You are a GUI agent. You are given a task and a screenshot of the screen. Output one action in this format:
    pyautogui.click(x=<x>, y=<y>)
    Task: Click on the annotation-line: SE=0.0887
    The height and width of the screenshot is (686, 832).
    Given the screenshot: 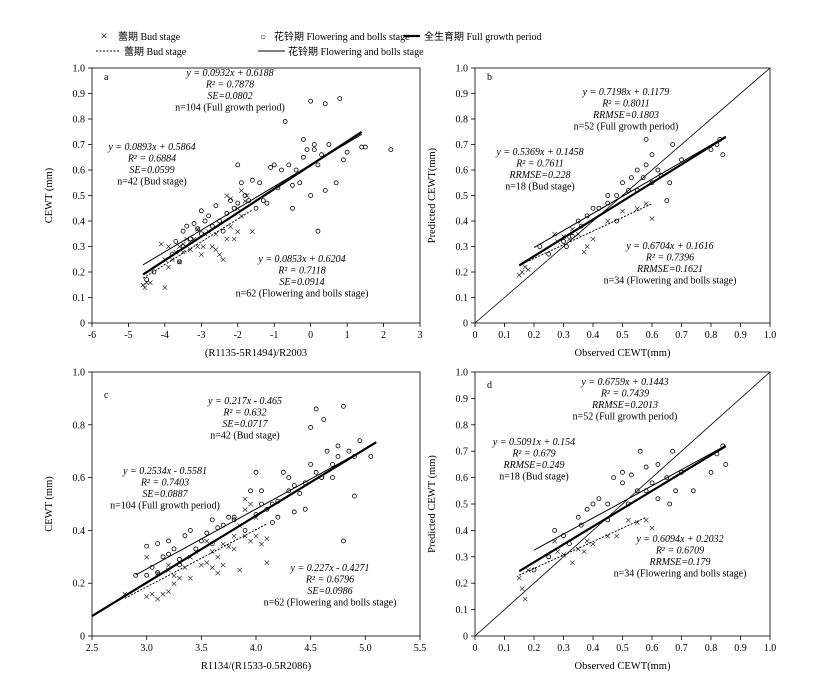 What is the action you would take?
    pyautogui.click(x=165, y=494)
    